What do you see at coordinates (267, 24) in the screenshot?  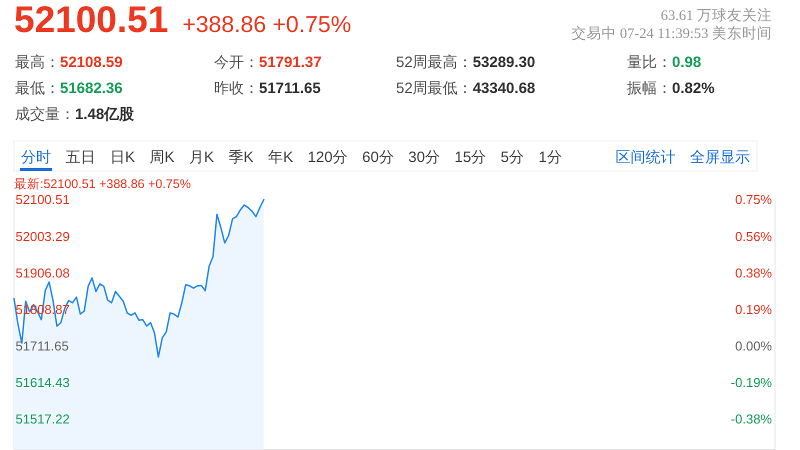 I see `subtitle: +388.86 +0.75%` at bounding box center [267, 24].